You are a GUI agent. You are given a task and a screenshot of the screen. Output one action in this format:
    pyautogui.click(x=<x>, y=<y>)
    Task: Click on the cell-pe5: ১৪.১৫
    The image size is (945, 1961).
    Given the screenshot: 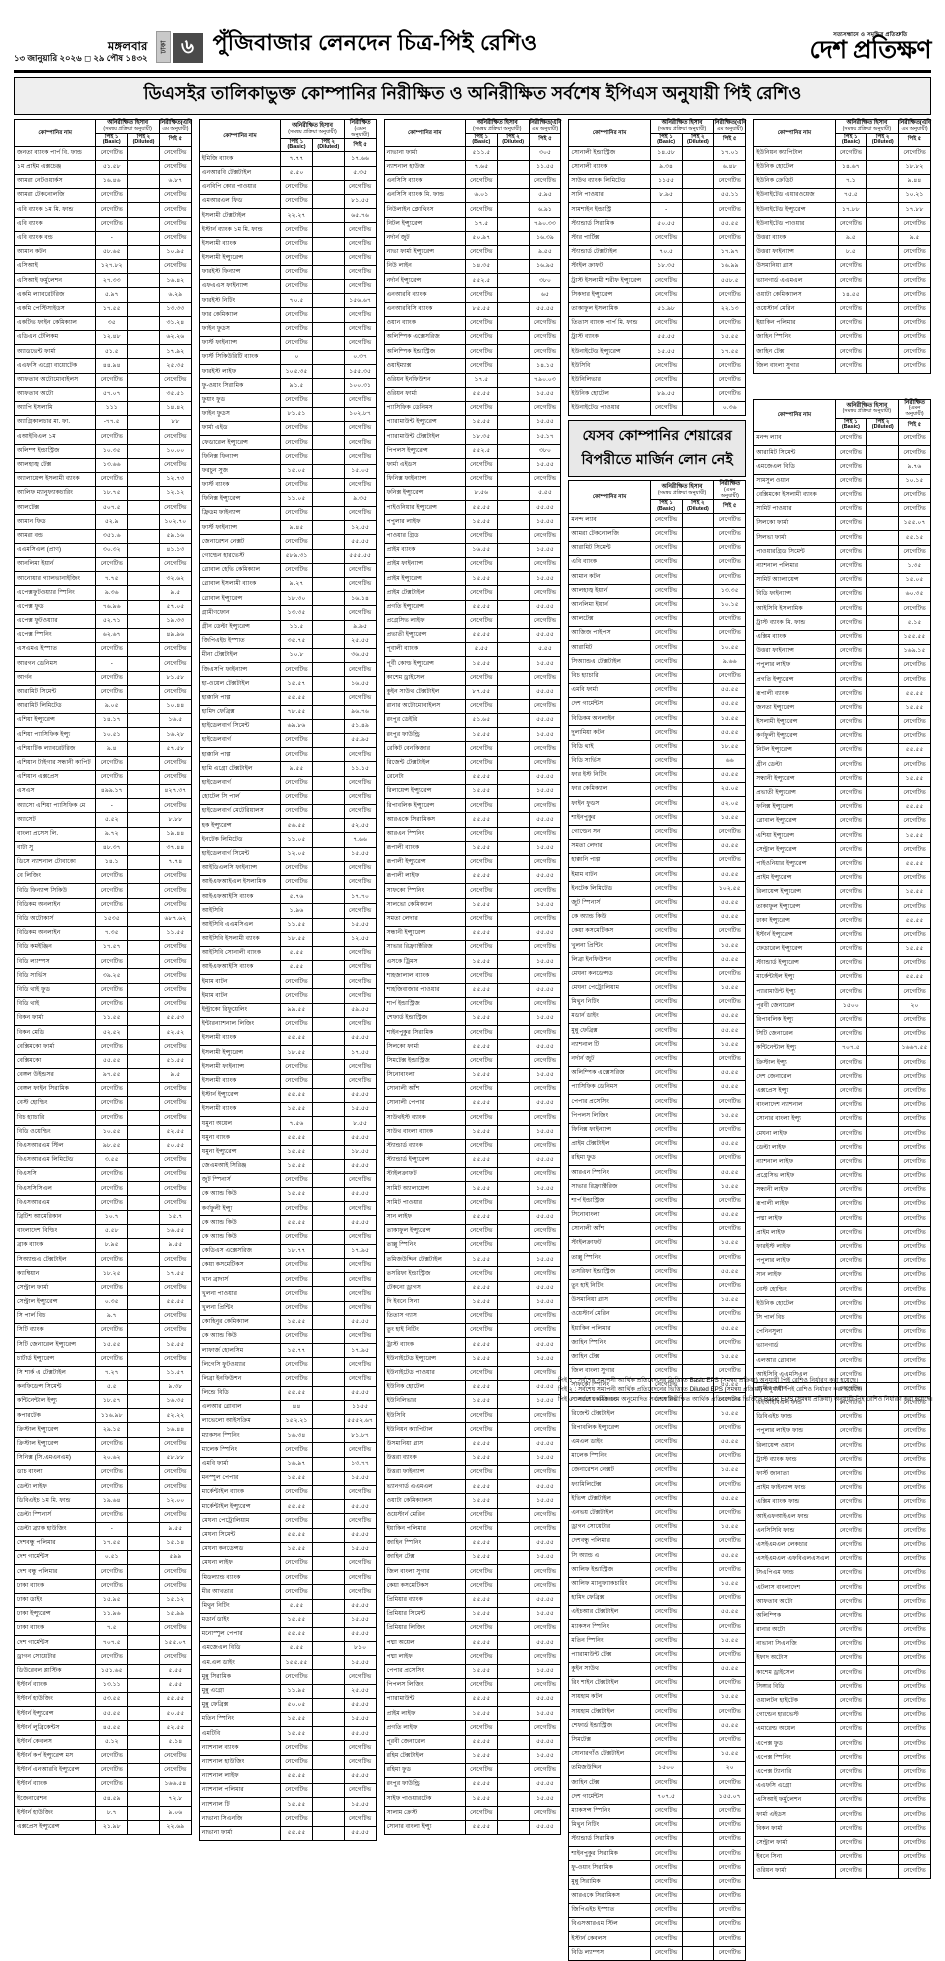 What is the action you would take?
    pyautogui.click(x=545, y=366)
    